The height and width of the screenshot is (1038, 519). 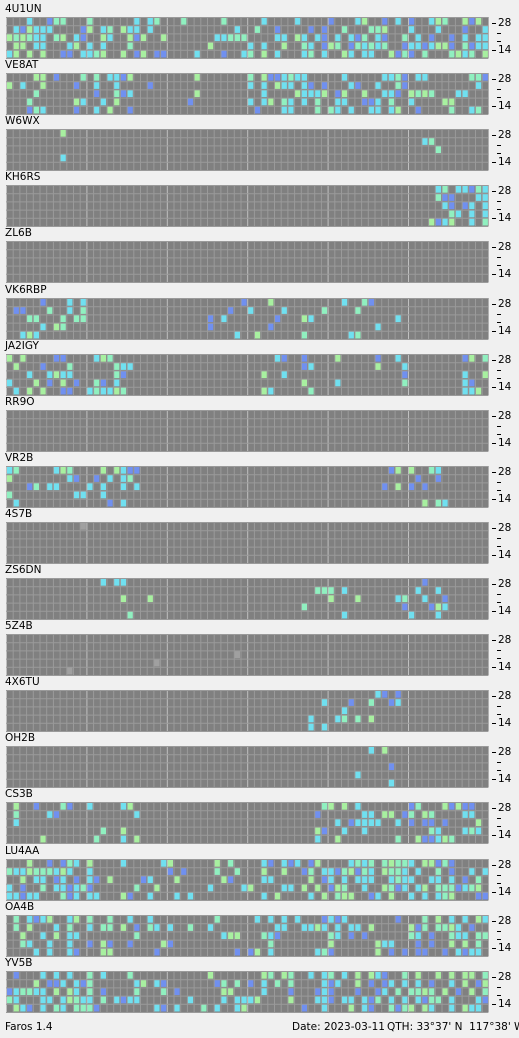 I want to click on beacon-panel: 5Z4B 28 14, so click(x=259, y=648).